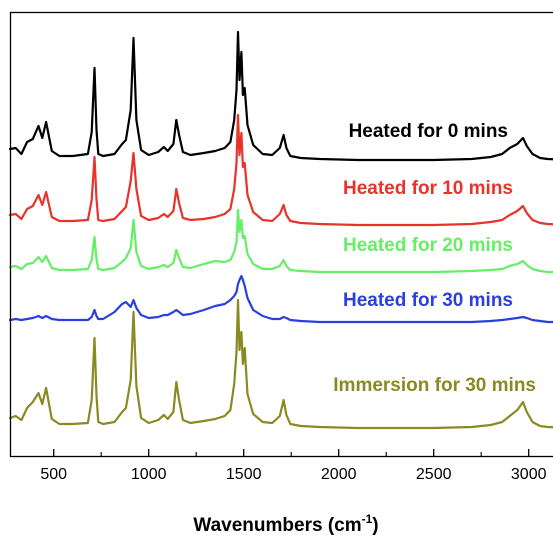  I want to click on x-axis: 500 1000 1500 2000 2500 3000, so click(293, 466).